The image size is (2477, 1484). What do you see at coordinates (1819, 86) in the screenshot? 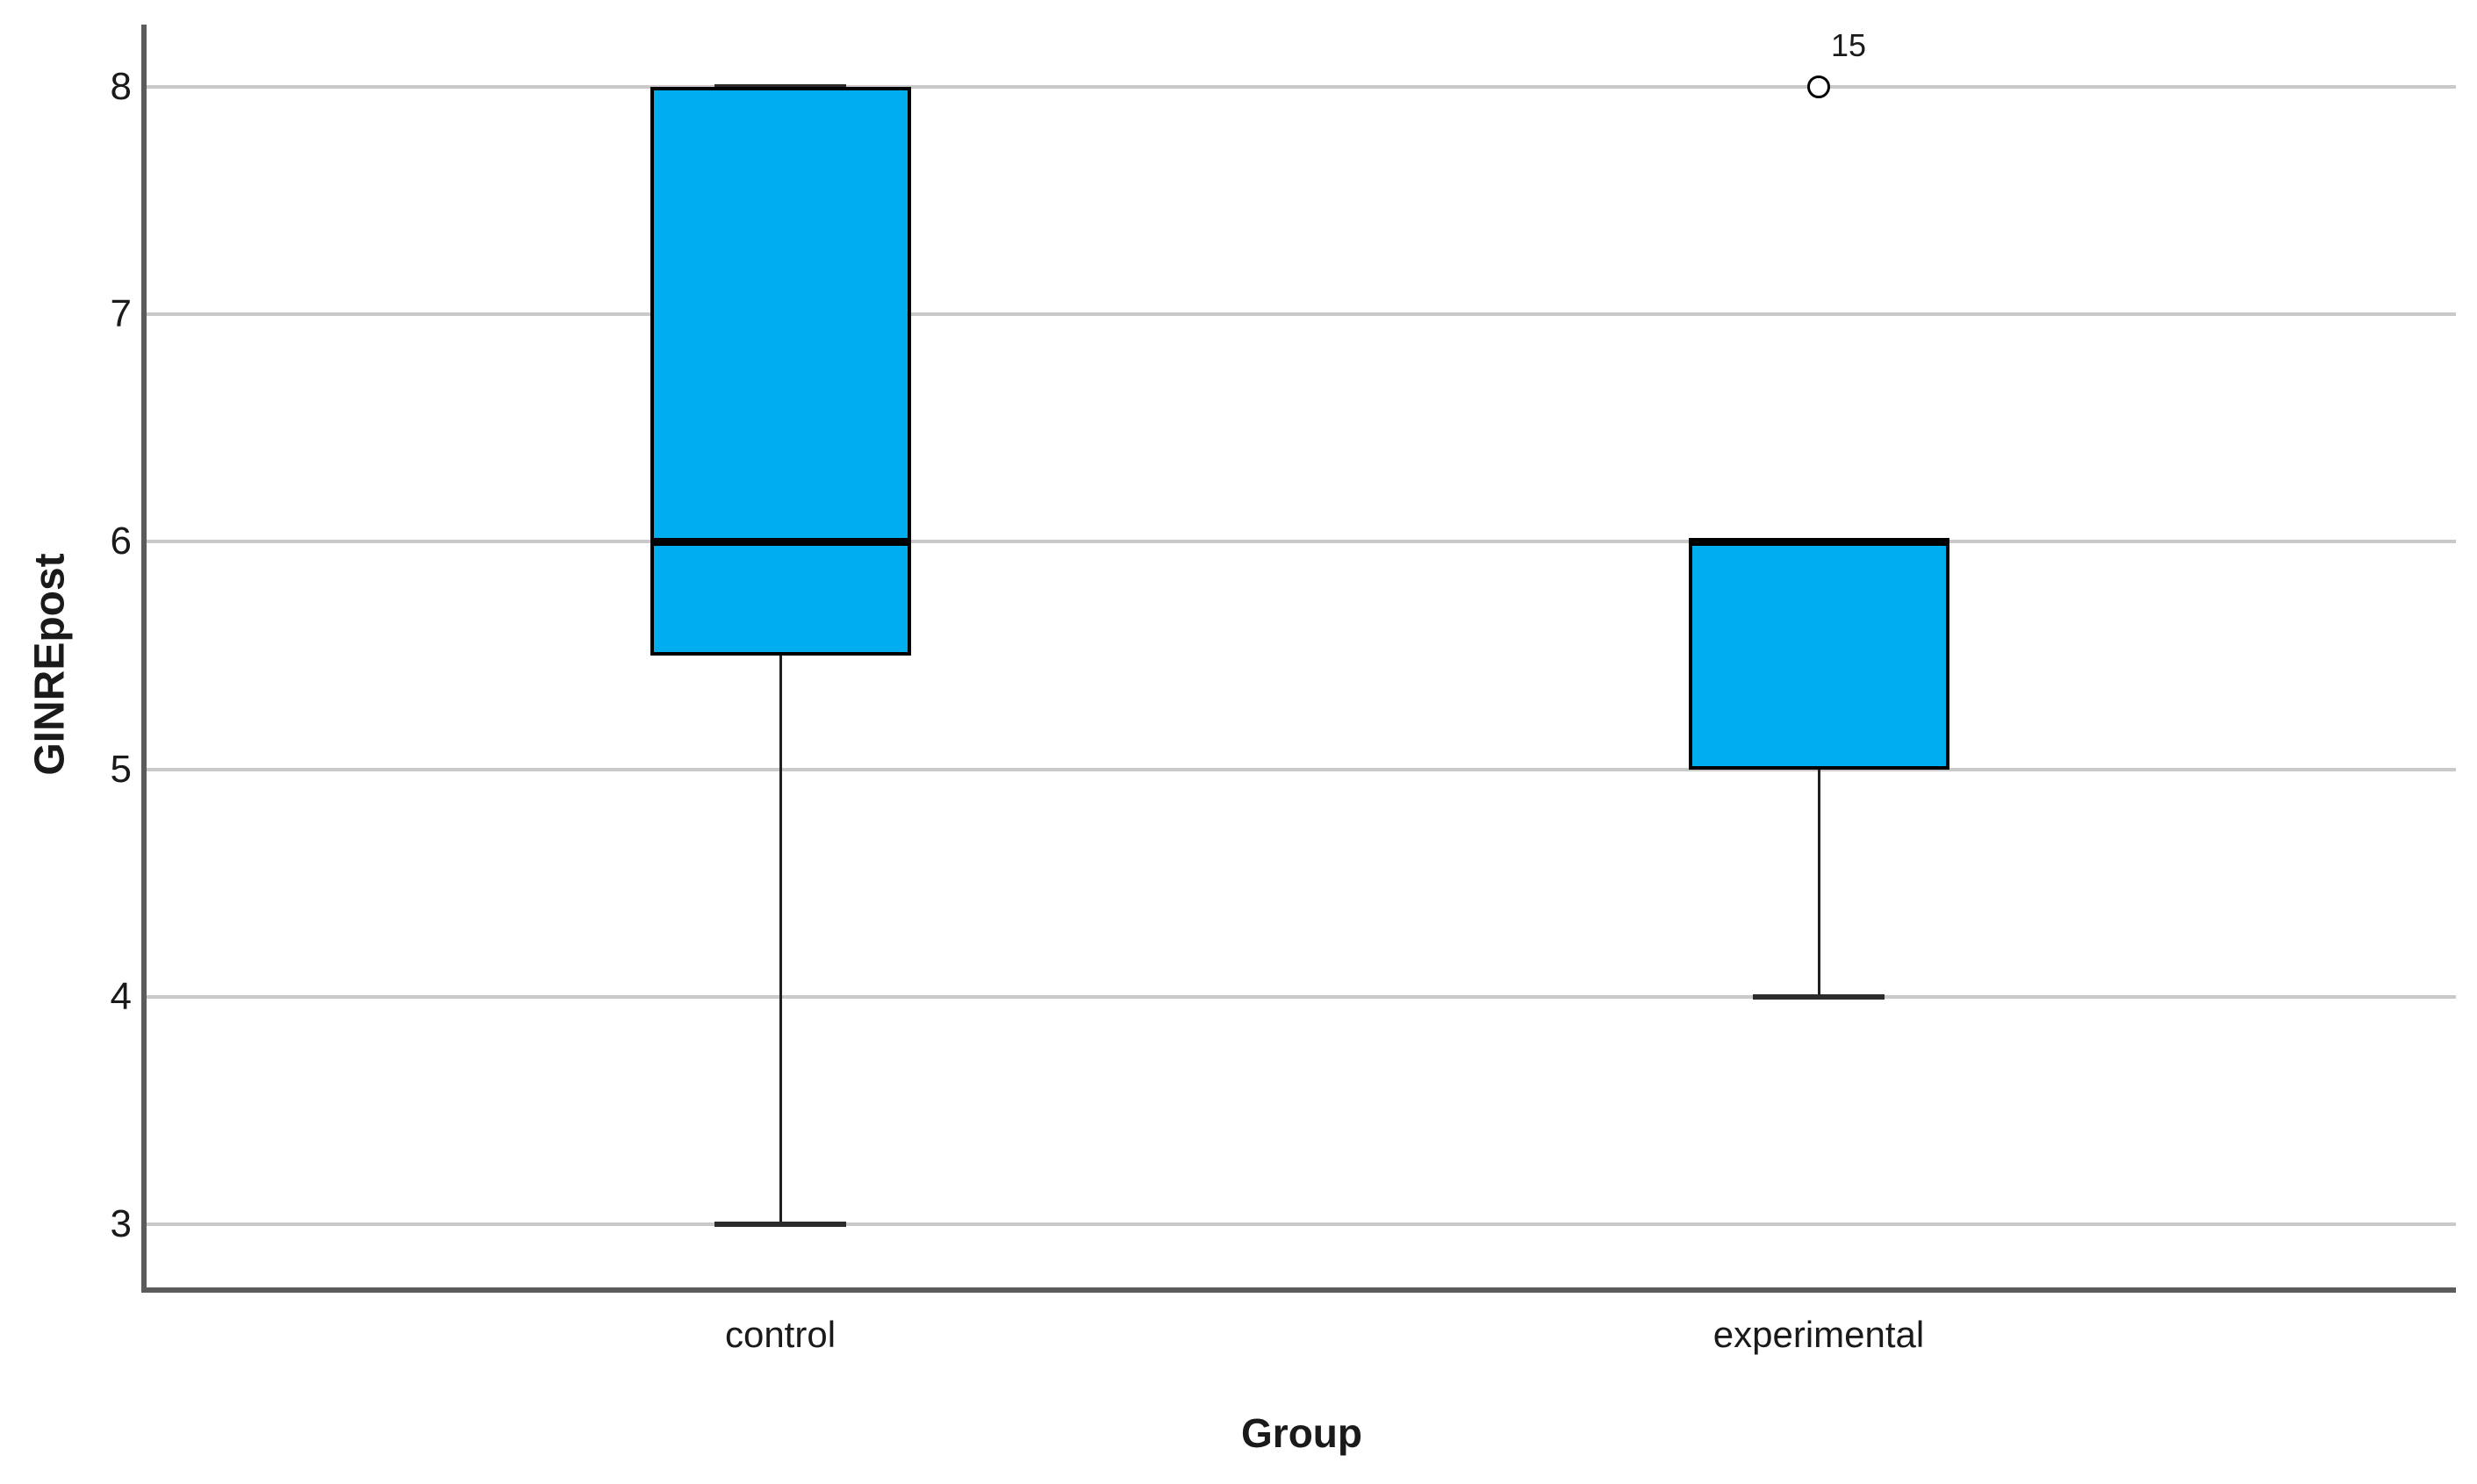
I see `outlier-point` at bounding box center [1819, 86].